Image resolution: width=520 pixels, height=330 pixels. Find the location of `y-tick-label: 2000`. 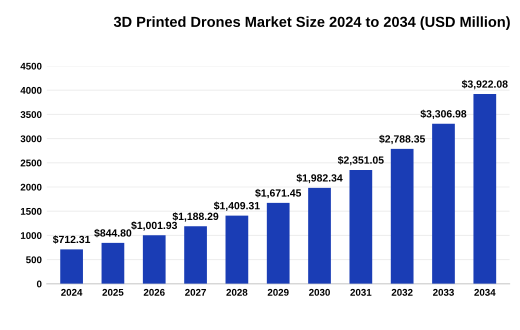

y-tick-label: 2000 is located at coordinates (31, 187).